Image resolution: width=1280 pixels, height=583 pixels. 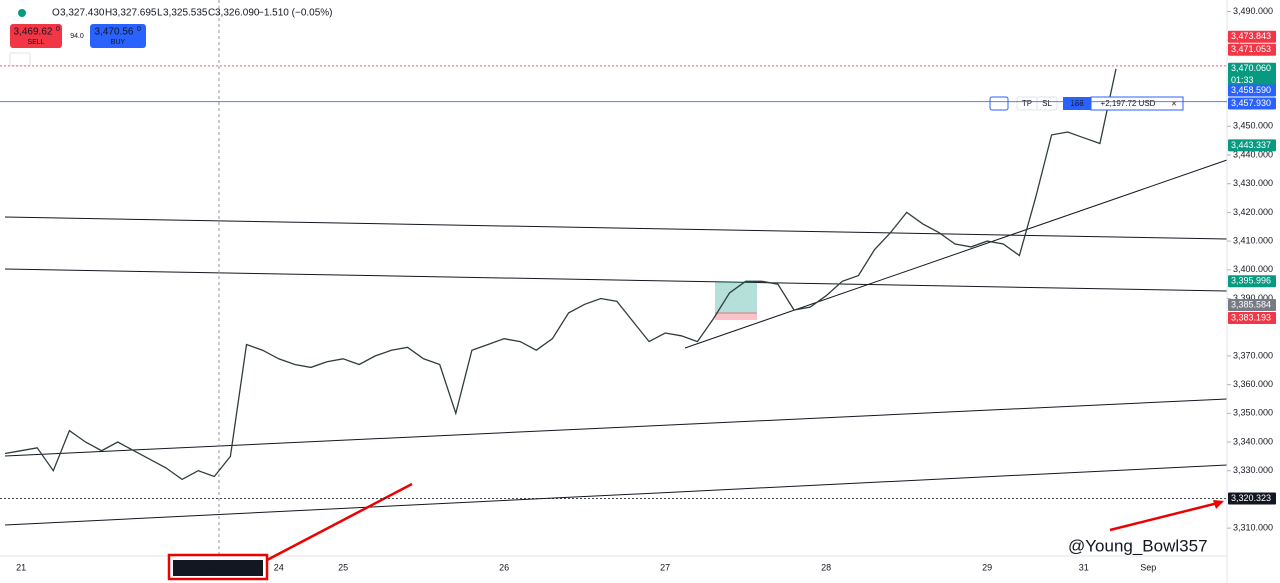 What do you see at coordinates (139, 29) in the screenshot?
I see `buy-sup: 0` at bounding box center [139, 29].